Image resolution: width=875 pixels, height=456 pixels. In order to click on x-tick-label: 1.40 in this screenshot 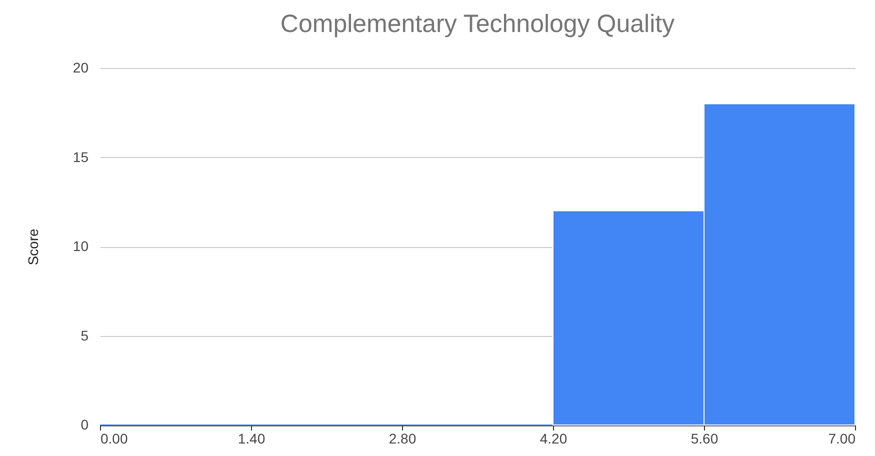, I will do `click(252, 438)`.